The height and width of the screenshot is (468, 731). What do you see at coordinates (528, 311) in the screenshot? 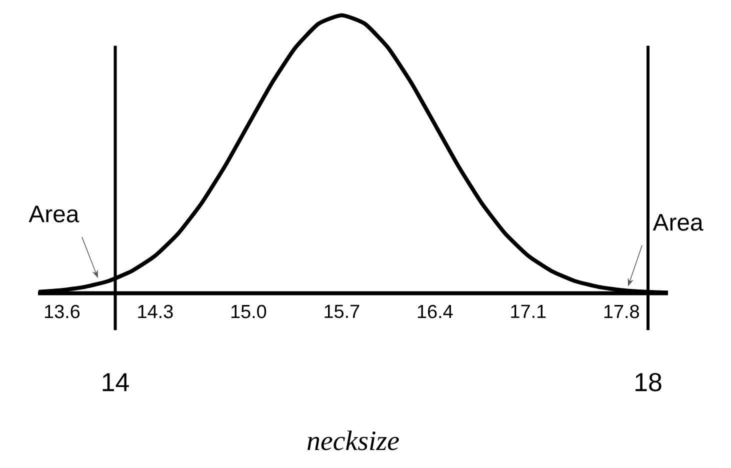
I see `x-tick-label: 17.1` at bounding box center [528, 311].